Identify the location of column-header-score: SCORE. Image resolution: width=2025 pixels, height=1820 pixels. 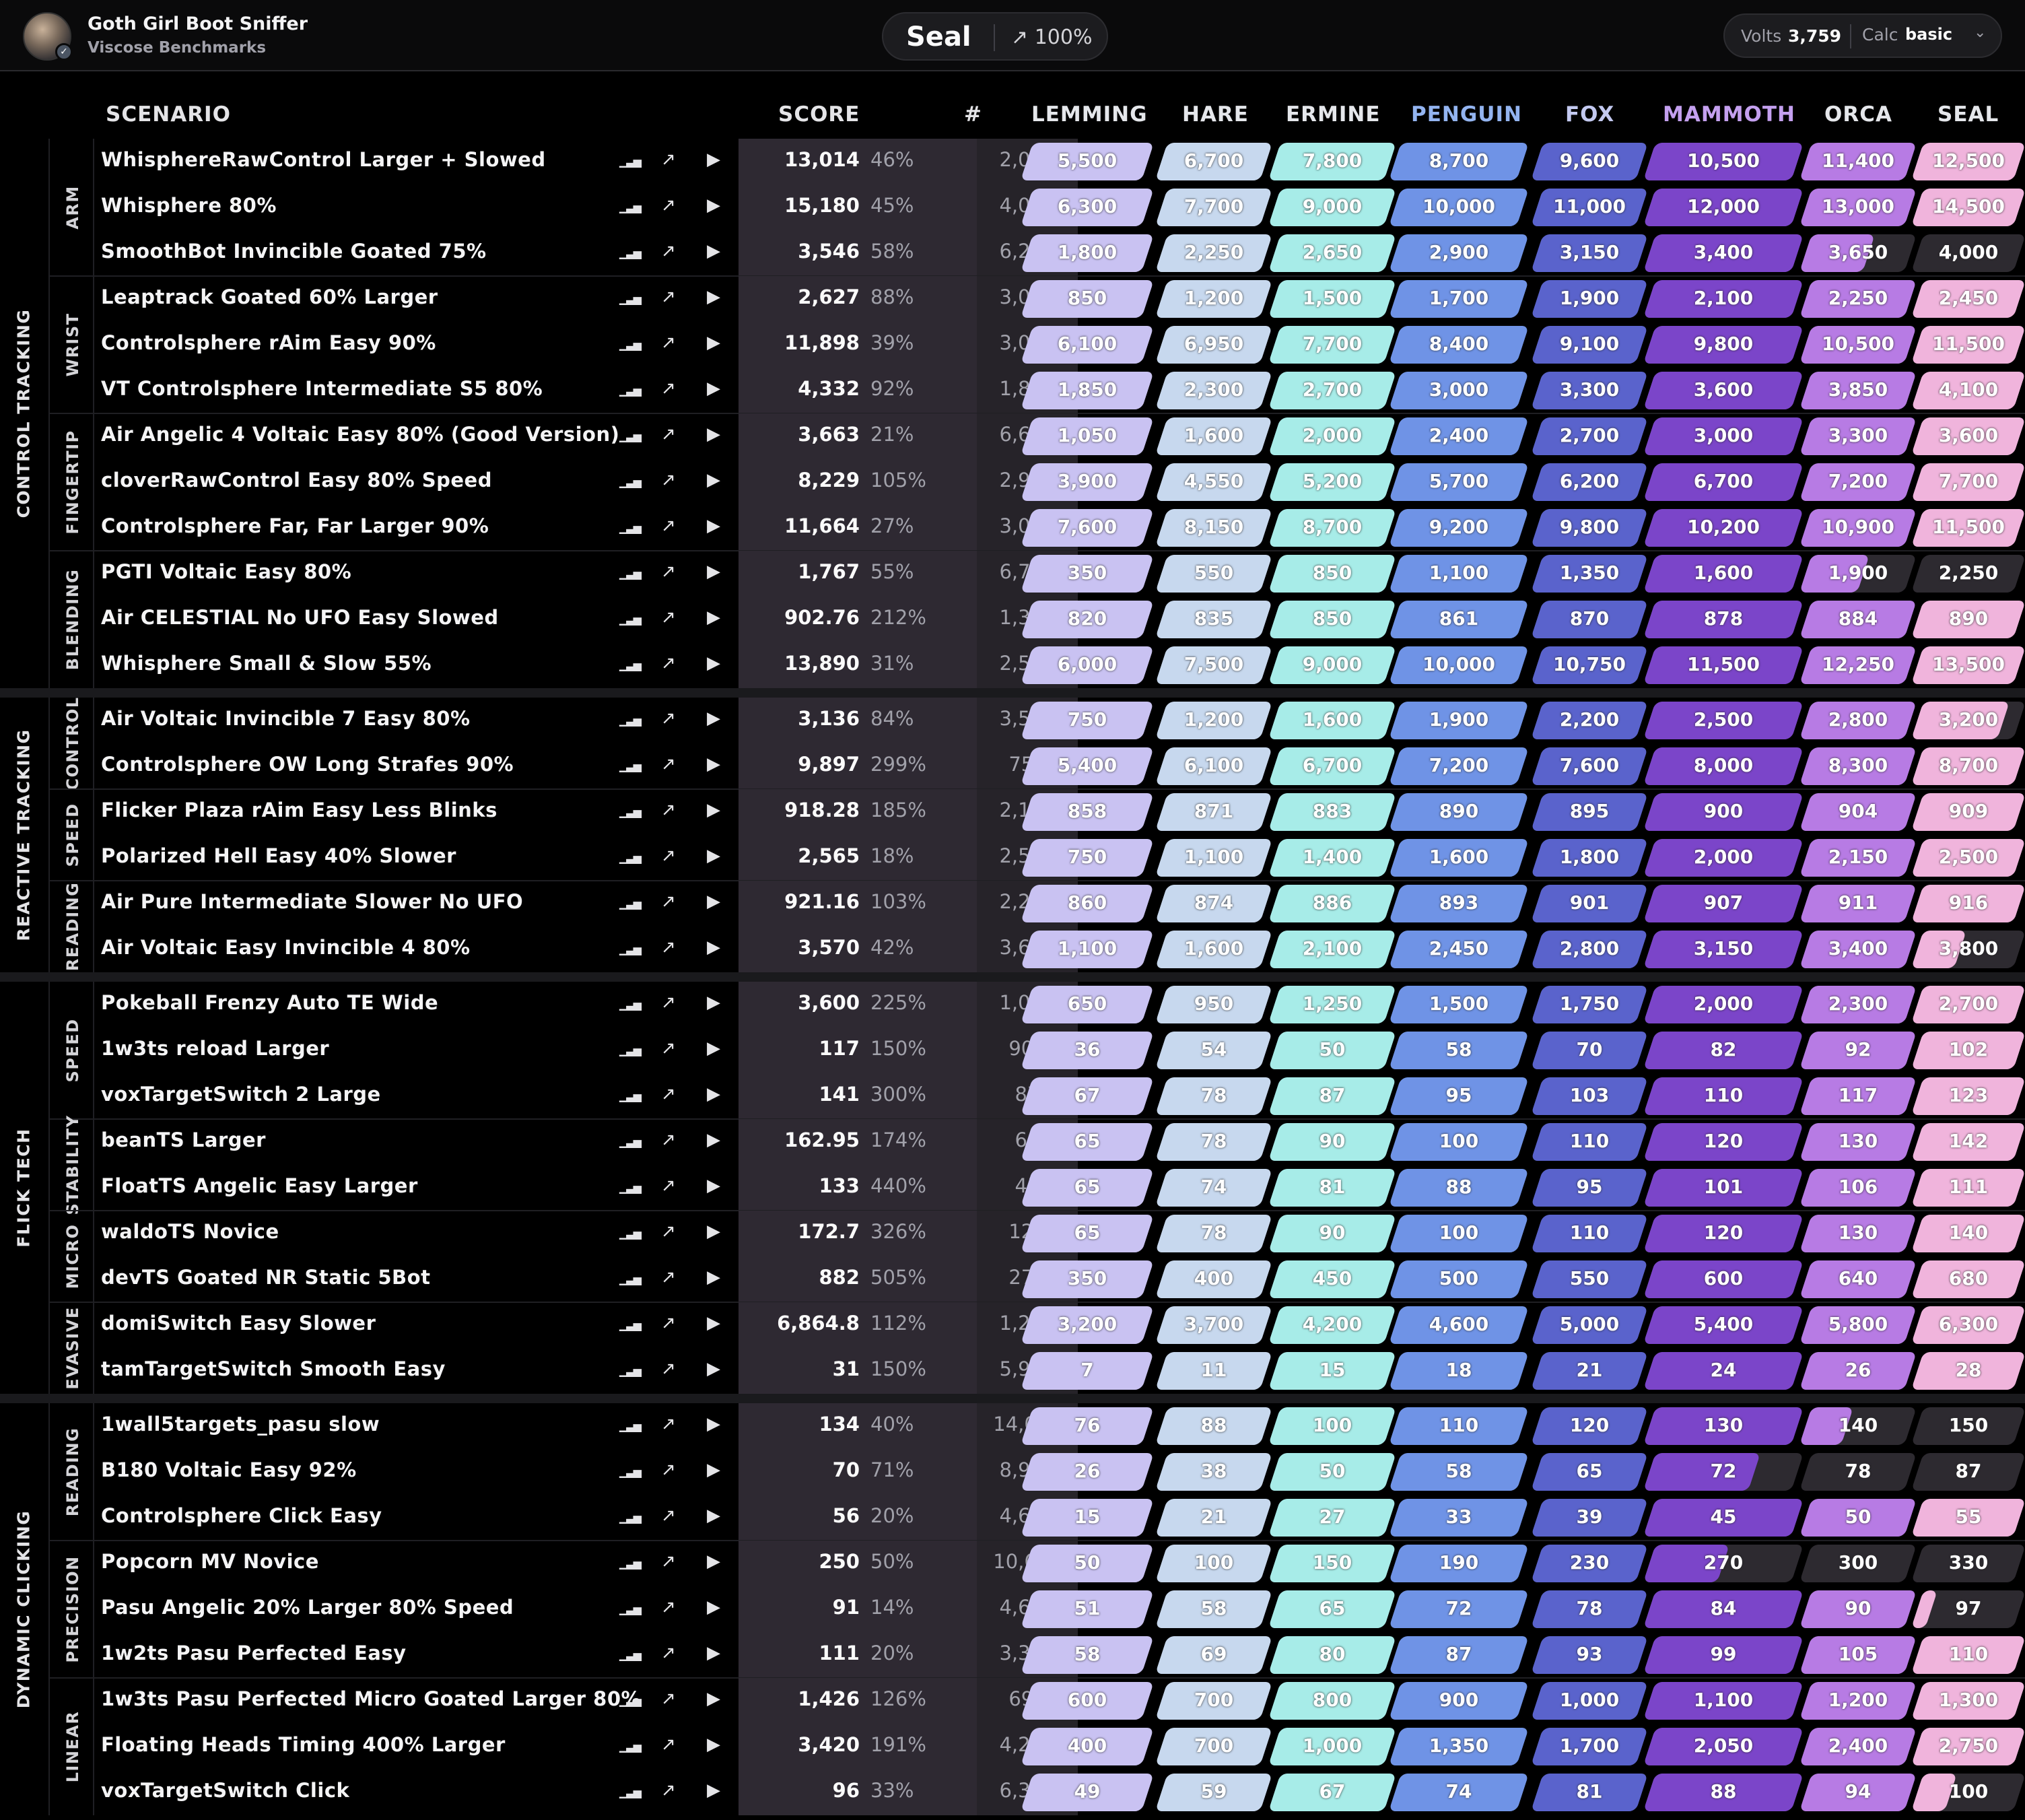
(819, 115).